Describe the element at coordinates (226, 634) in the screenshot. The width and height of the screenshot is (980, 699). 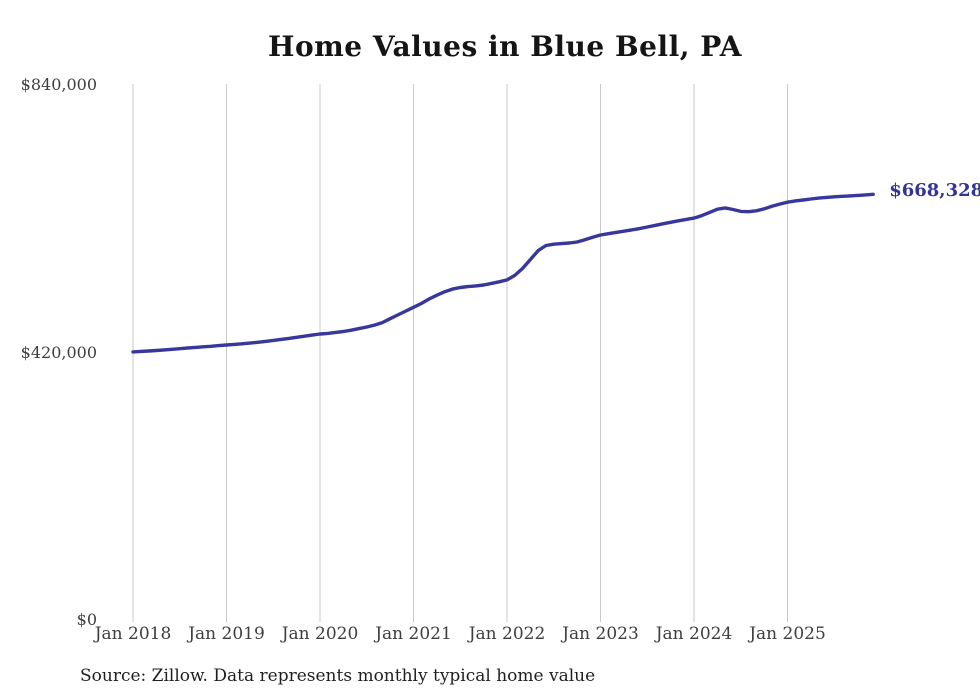
I see `x-axis-tick-label: Jan 2019` at that location.